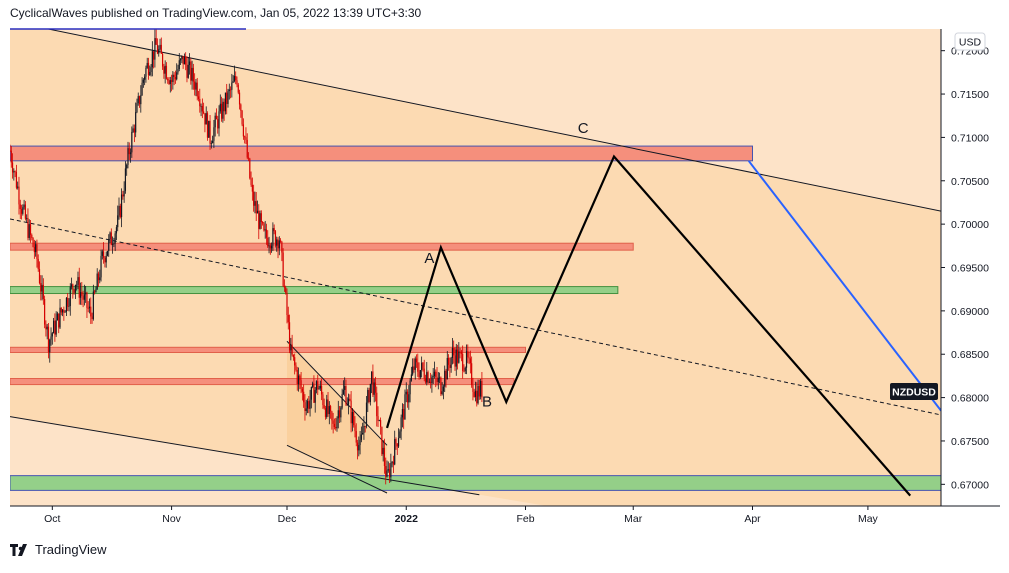 Image resolution: width=1009 pixels, height=573 pixels. What do you see at coordinates (970, 182) in the screenshot?
I see `price-tick-label: 0.70500` at bounding box center [970, 182].